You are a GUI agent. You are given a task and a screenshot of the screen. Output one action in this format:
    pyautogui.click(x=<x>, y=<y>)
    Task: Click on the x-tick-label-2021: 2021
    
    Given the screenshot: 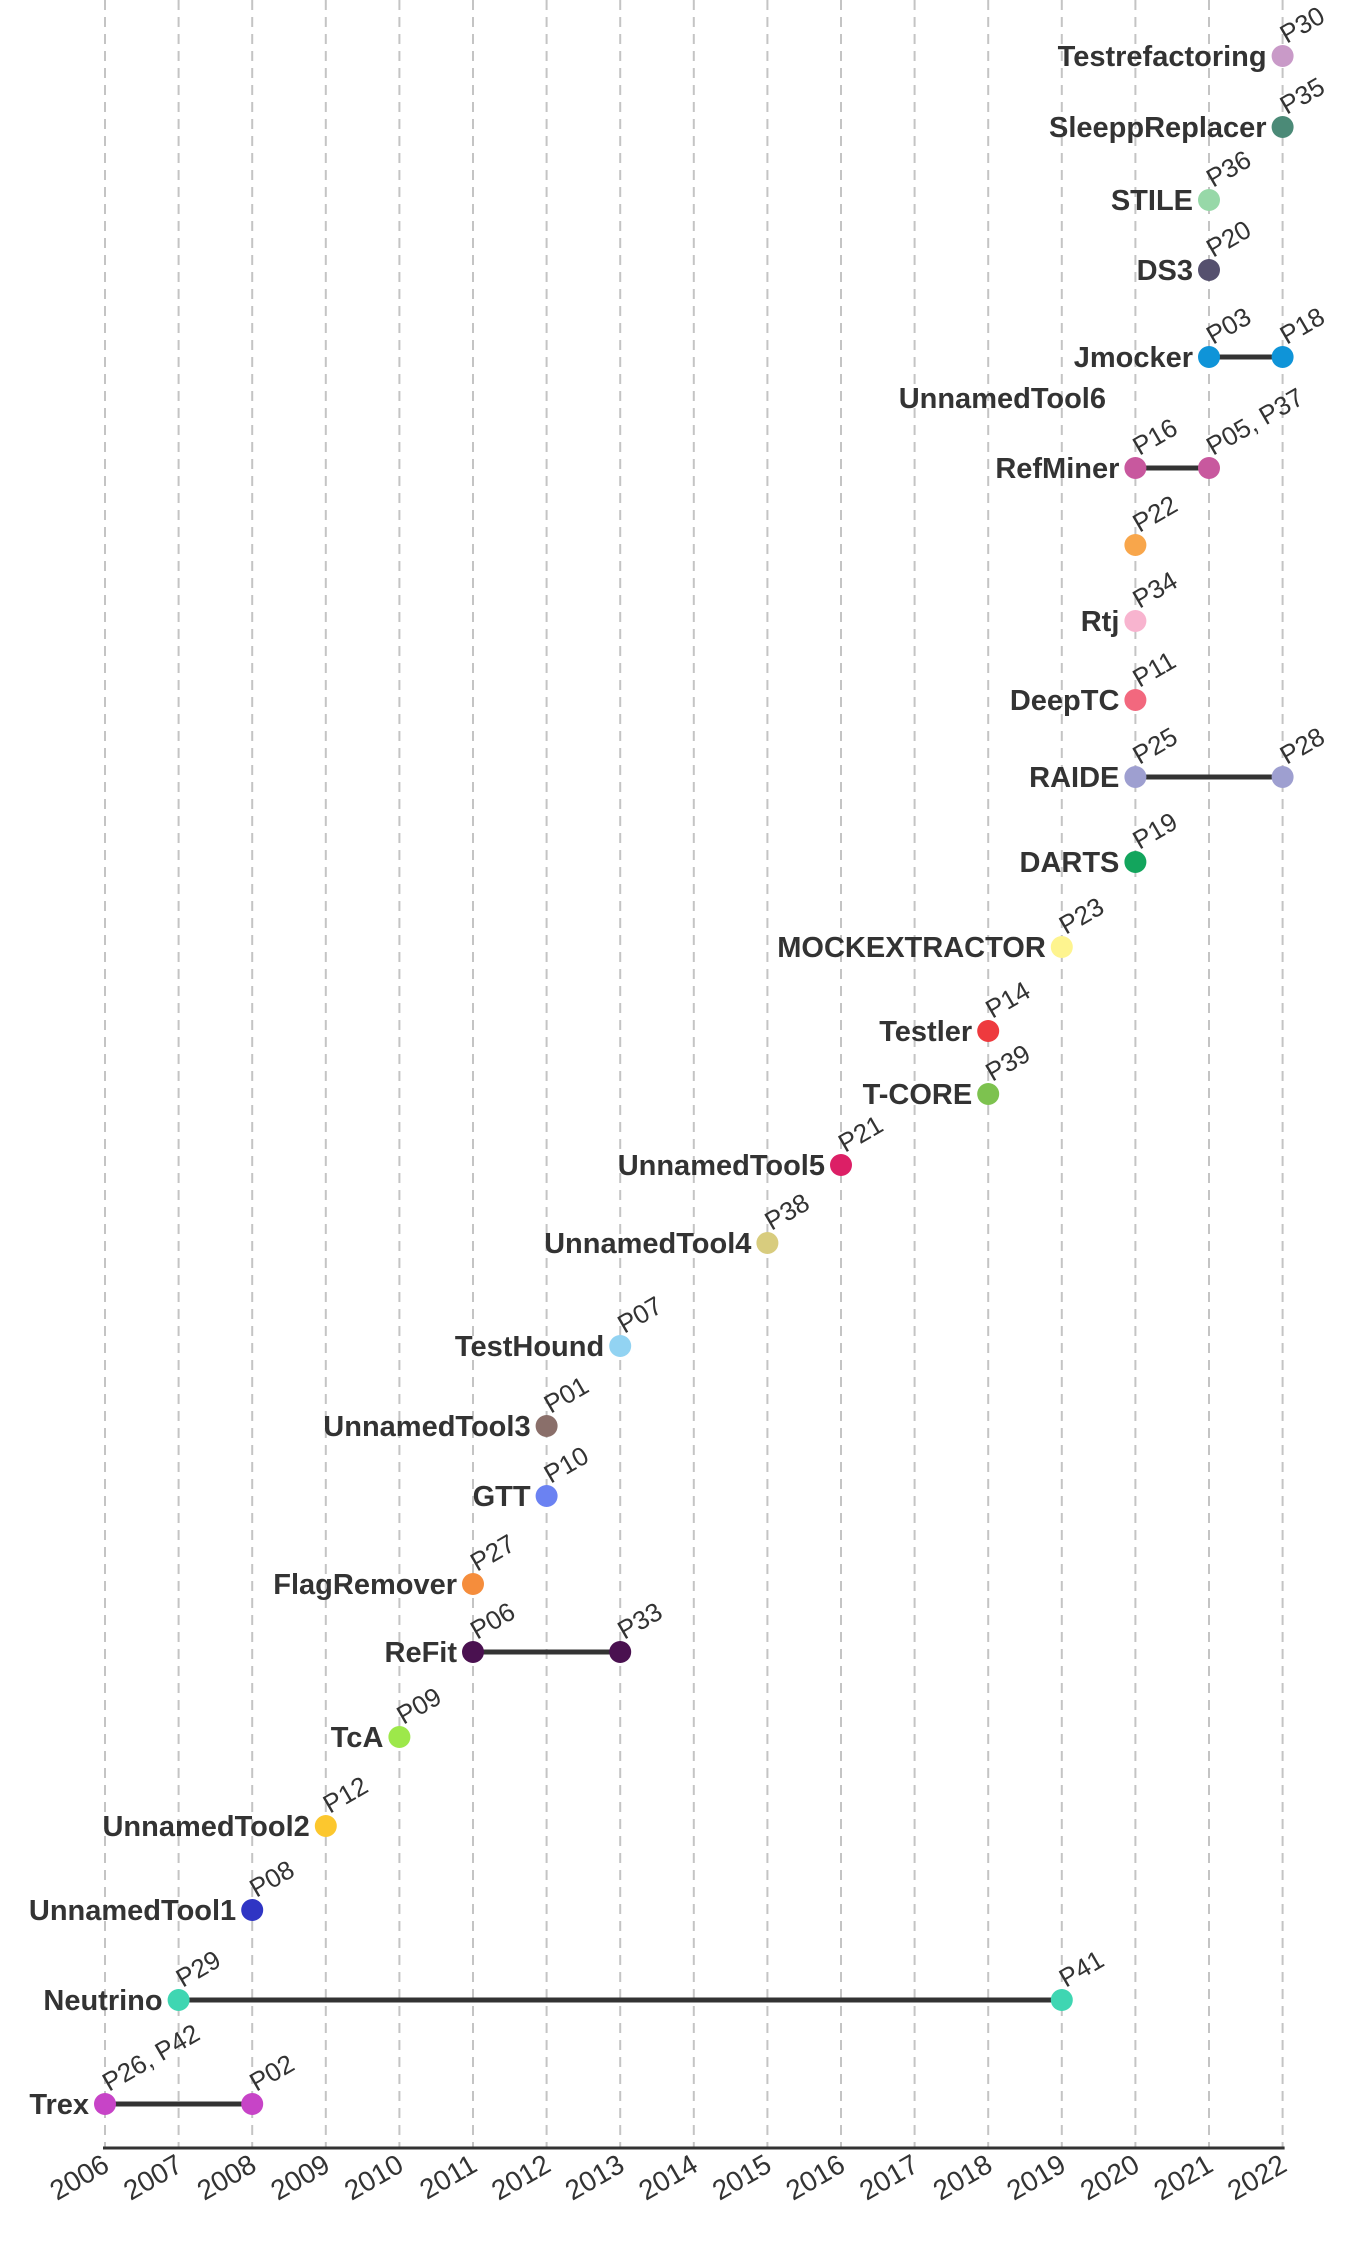 What is the action you would take?
    pyautogui.click(x=1183, y=2177)
    